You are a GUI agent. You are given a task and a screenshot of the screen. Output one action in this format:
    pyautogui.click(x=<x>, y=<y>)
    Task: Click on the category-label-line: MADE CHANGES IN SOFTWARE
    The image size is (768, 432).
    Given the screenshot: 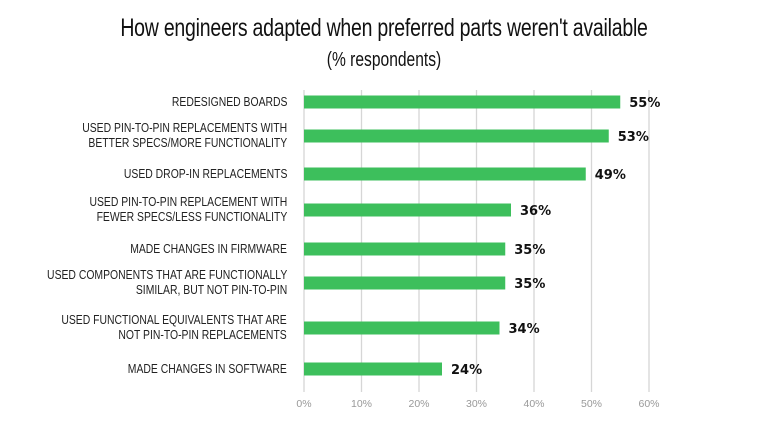 What is the action you would take?
    pyautogui.click(x=207, y=368)
    